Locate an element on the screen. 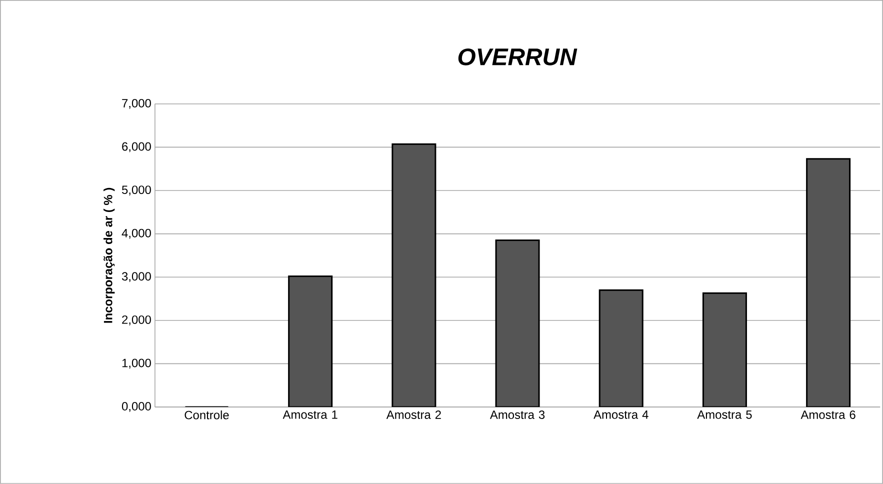 The width and height of the screenshot is (883, 484). y-tick-label: 5,000 is located at coordinates (136, 191).